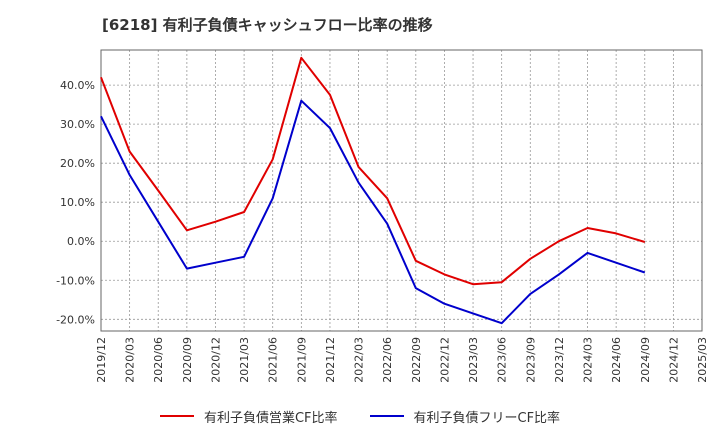  Describe the element at coordinates (77, 202) in the screenshot. I see `y-tick-label: 10.0%` at that location.